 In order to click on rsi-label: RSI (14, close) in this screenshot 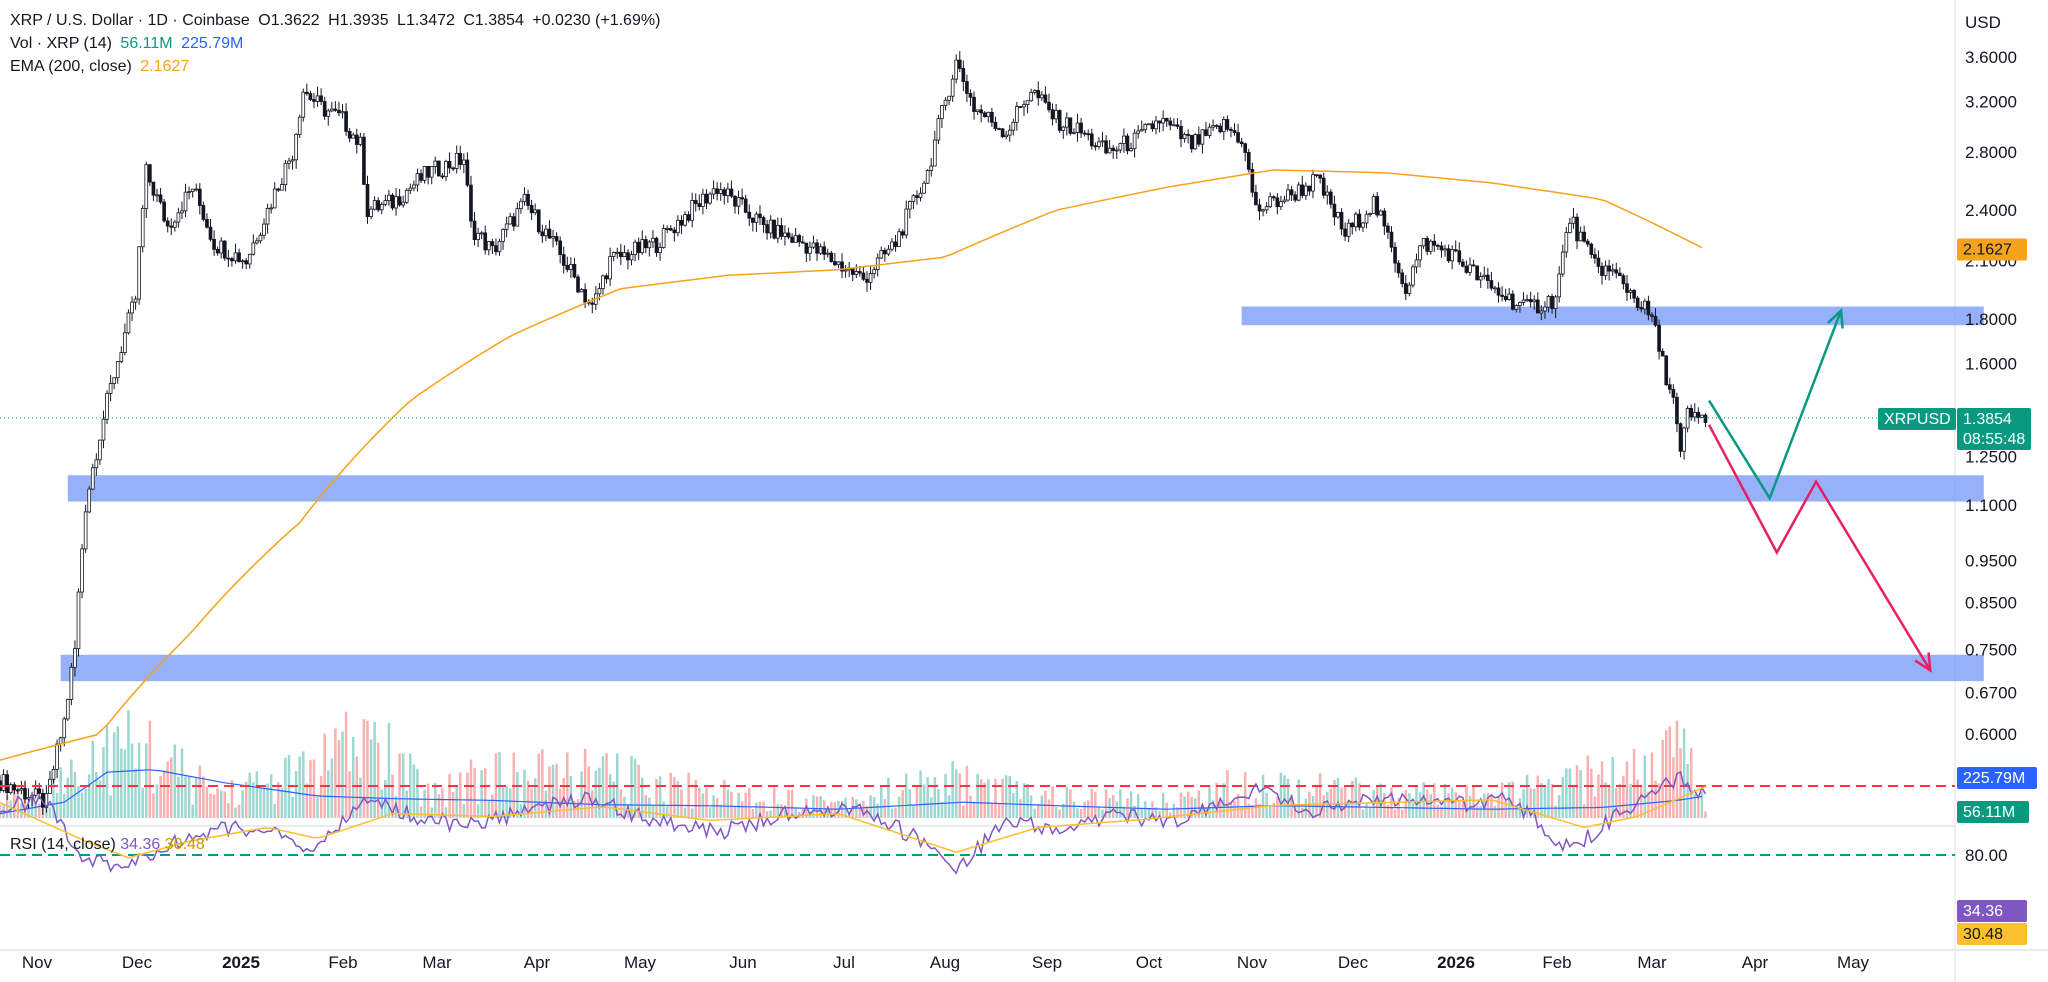, I will do `click(63, 844)`.